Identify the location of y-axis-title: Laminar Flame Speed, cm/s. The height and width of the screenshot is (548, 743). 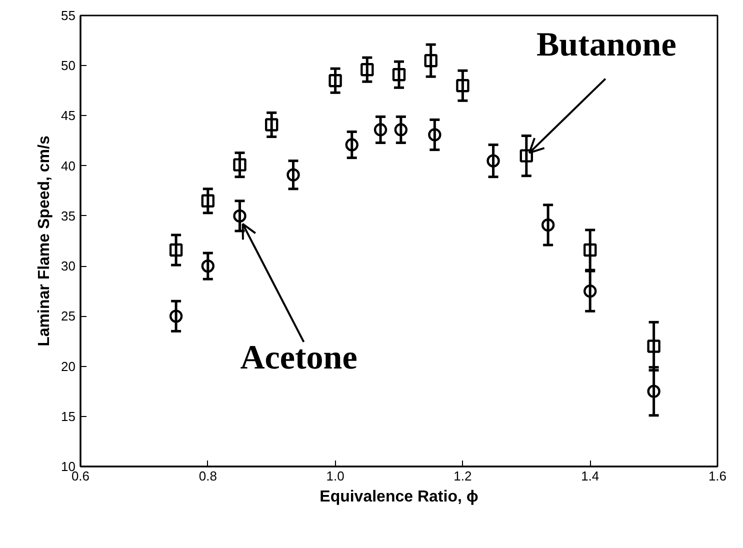
(45, 241).